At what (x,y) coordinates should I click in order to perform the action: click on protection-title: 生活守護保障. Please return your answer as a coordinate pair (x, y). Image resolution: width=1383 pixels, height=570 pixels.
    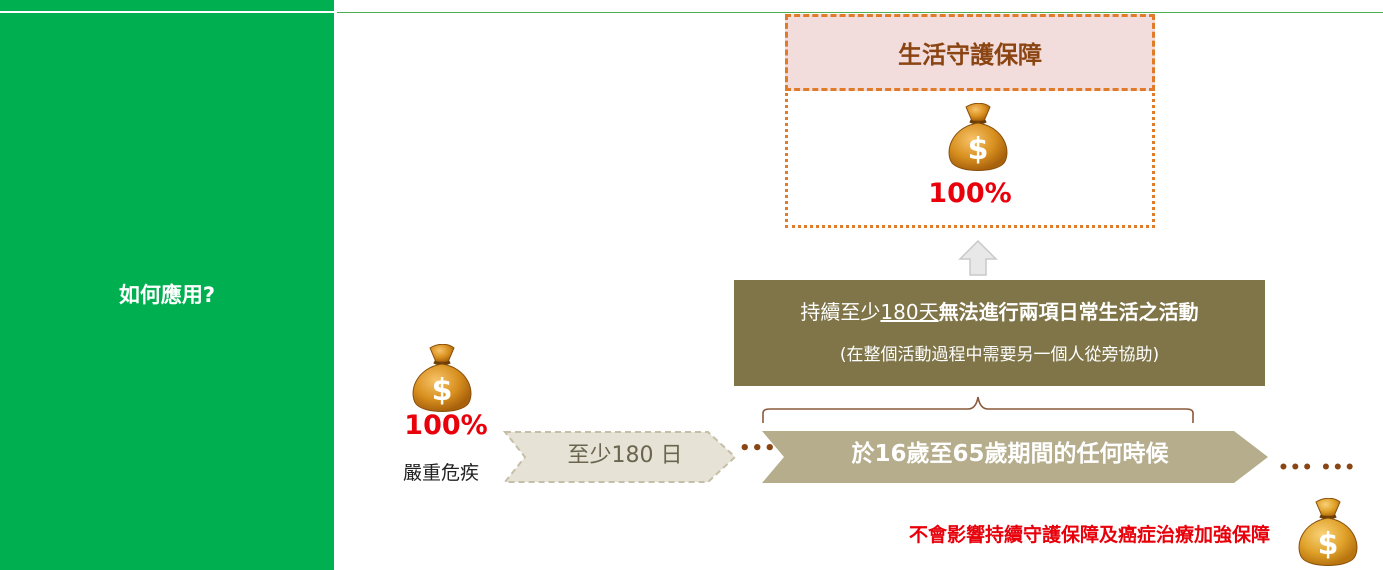
    Looking at the image, I should click on (970, 55).